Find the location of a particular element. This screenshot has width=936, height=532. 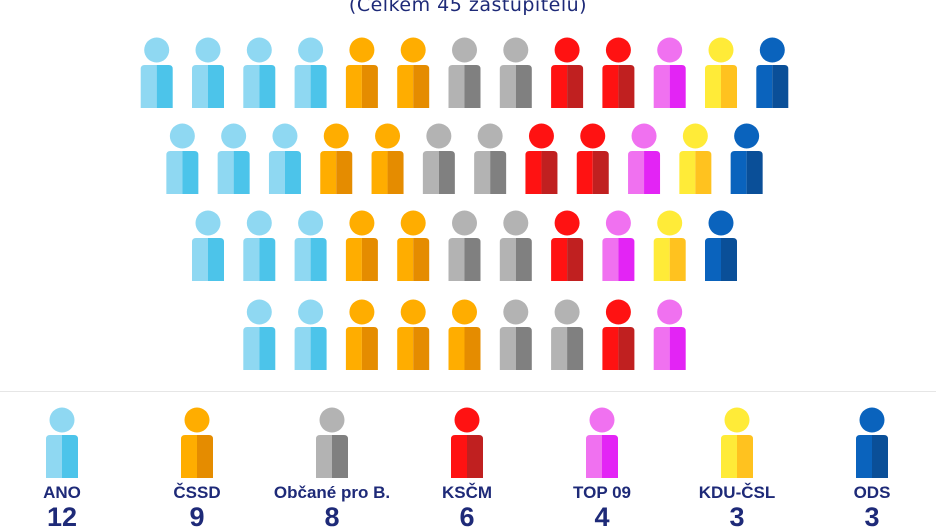

legend-item: KSČM 6 is located at coordinates (467, 468).